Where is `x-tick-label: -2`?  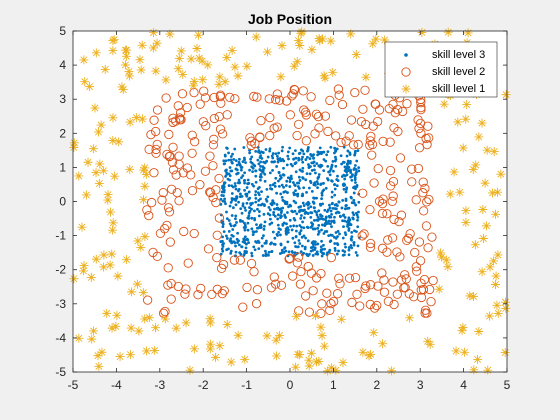 x-tick-label: -2 is located at coordinates (203, 385).